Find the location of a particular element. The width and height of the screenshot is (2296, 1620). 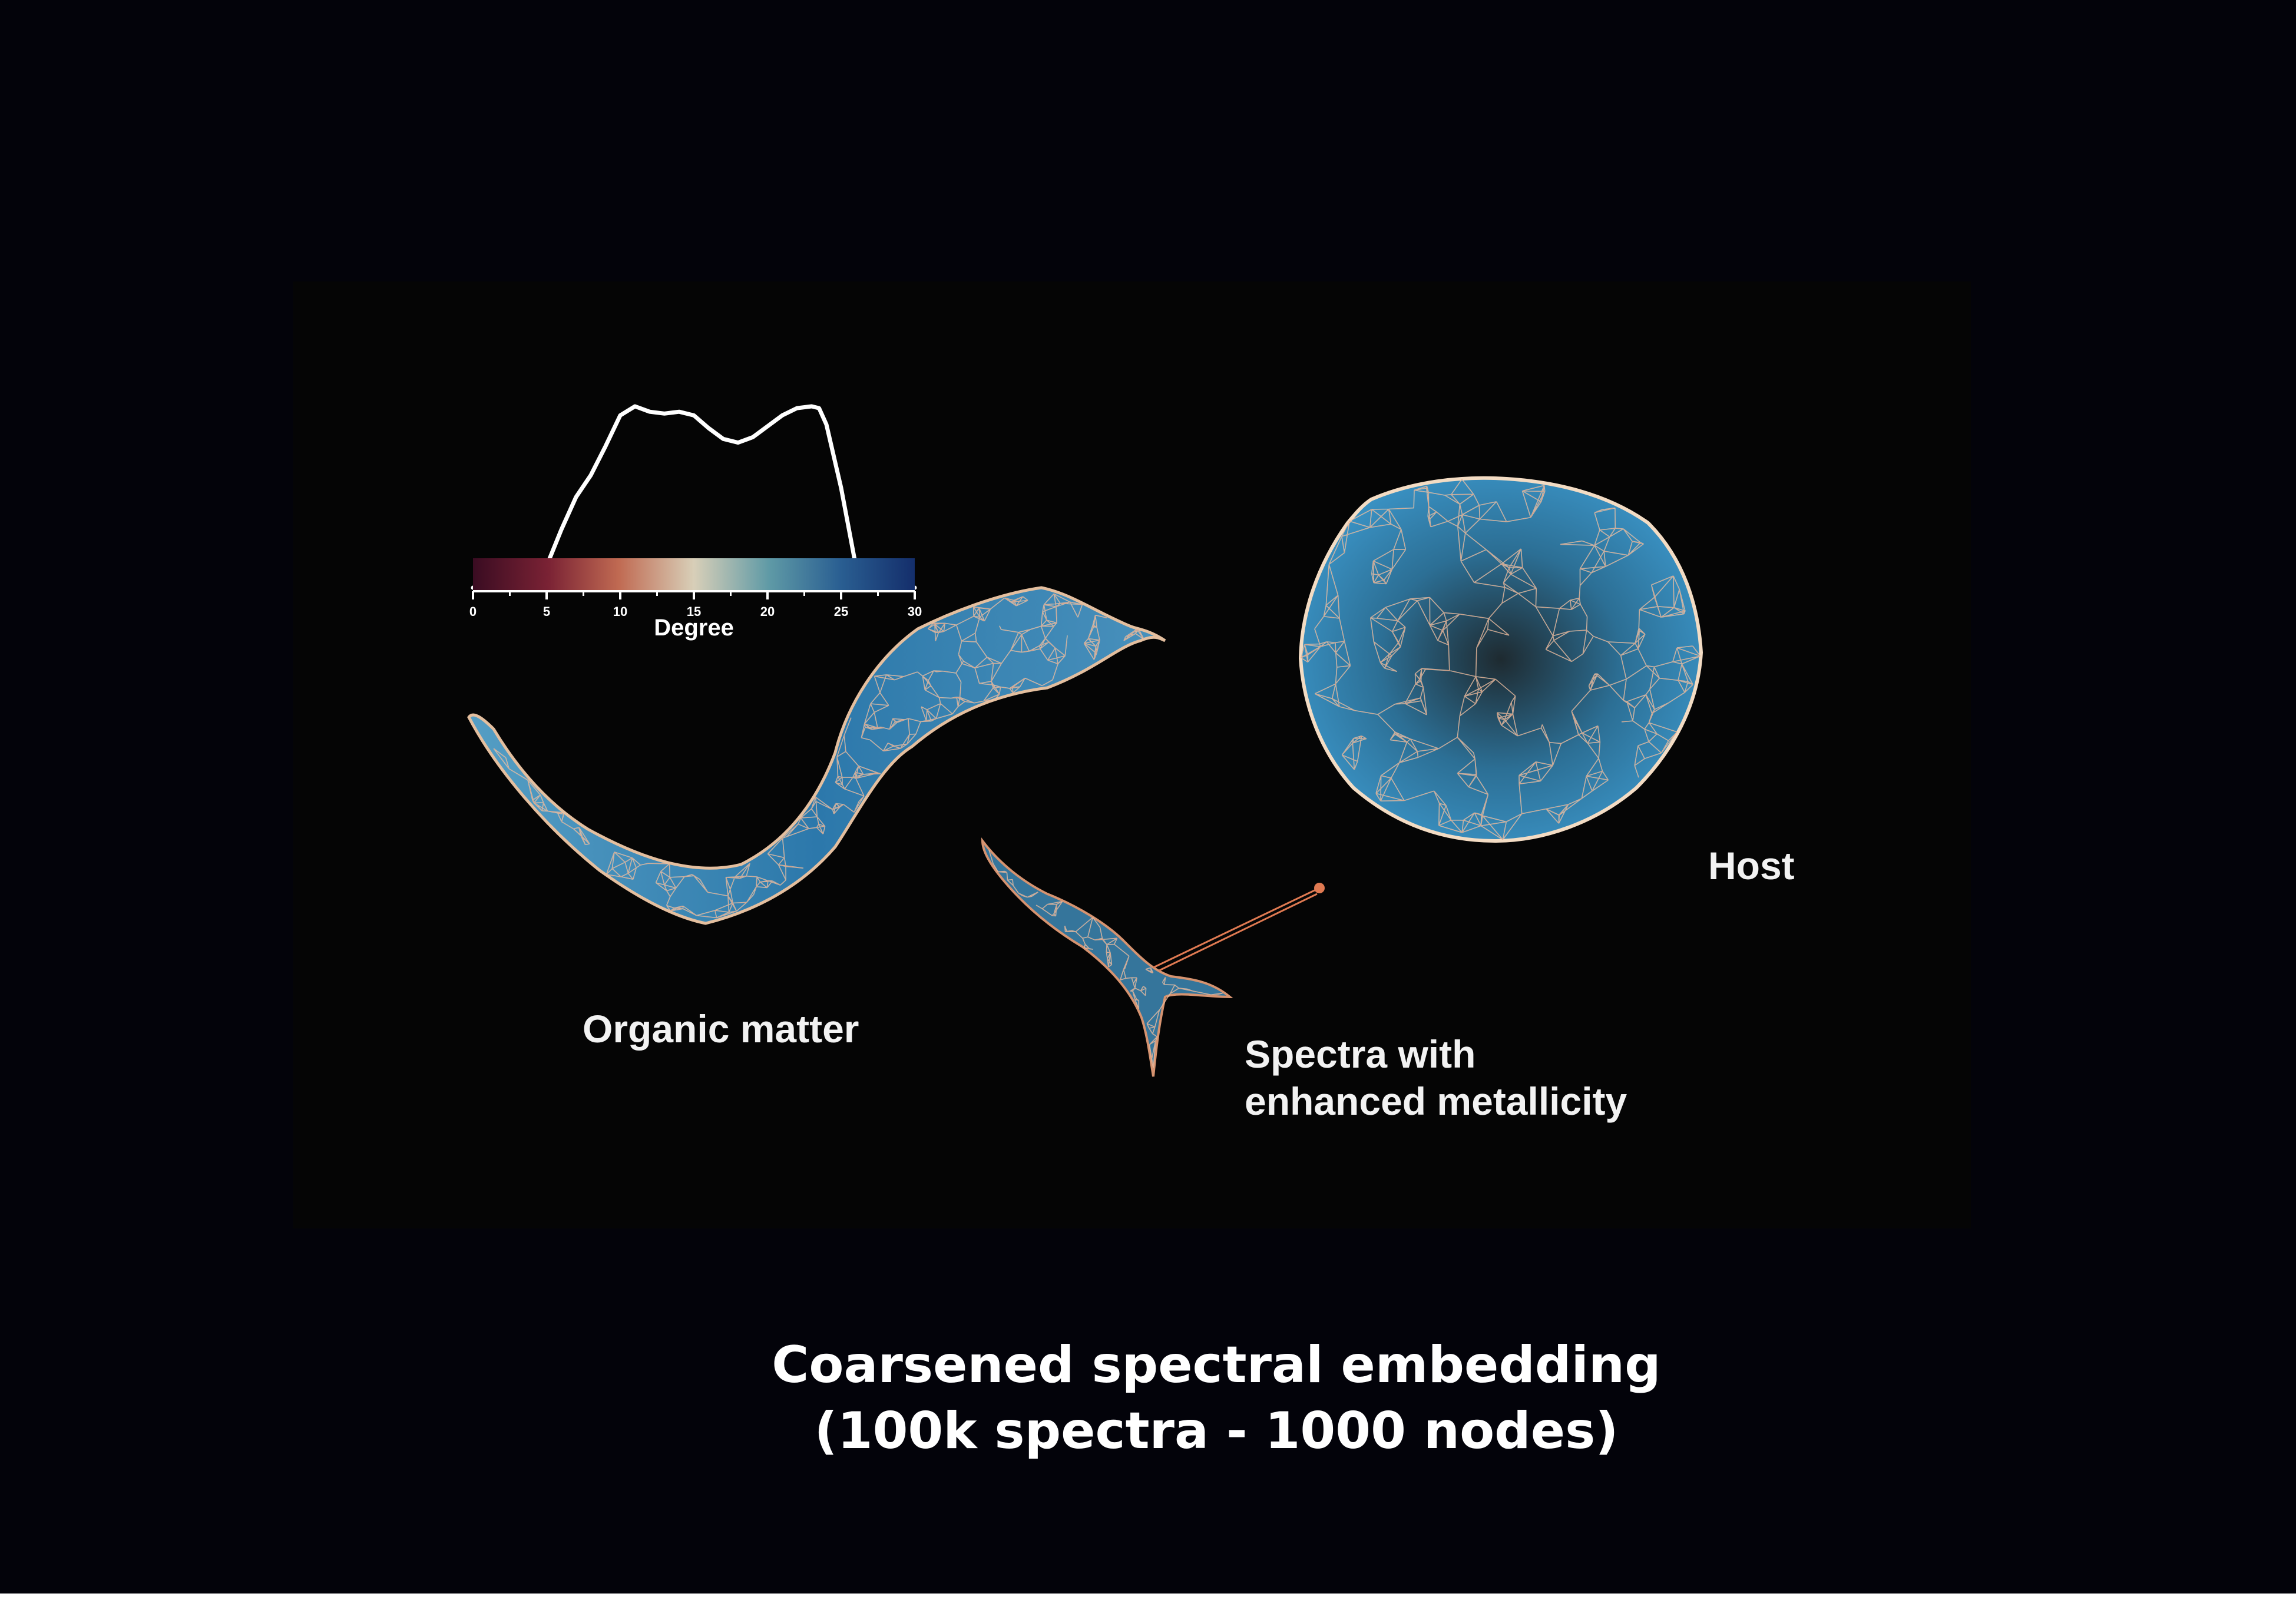

colorbar-tick-label: 5 is located at coordinates (546, 611).